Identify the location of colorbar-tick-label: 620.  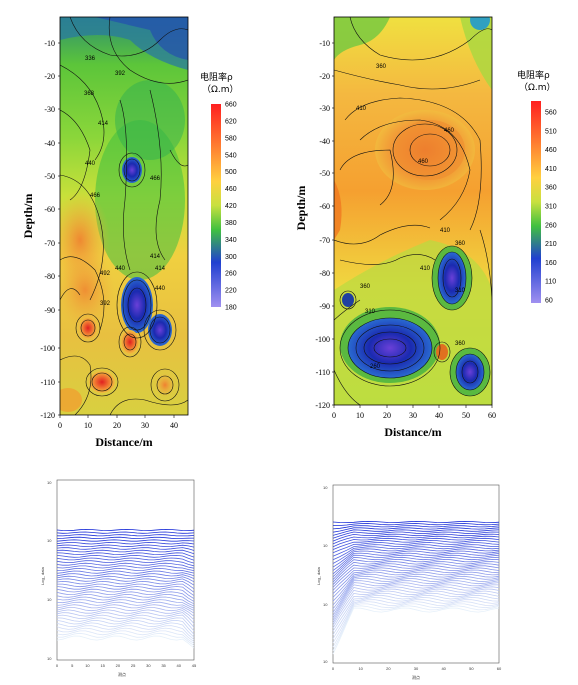
(231, 121).